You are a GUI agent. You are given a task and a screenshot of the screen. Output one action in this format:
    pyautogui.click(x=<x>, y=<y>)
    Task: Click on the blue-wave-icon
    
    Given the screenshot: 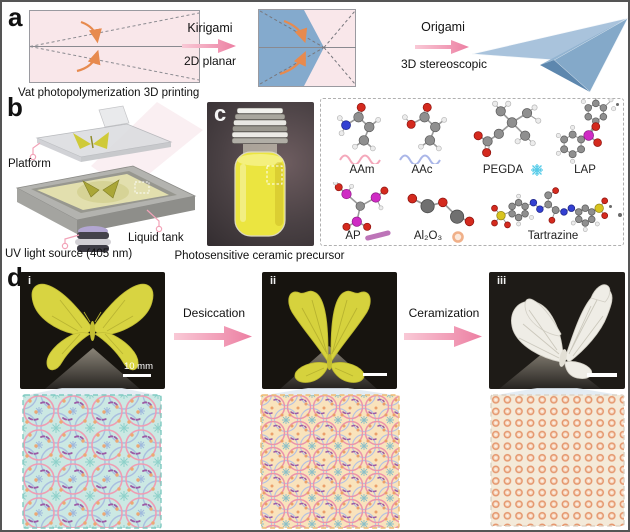 What is the action you would take?
    pyautogui.click(x=420, y=159)
    